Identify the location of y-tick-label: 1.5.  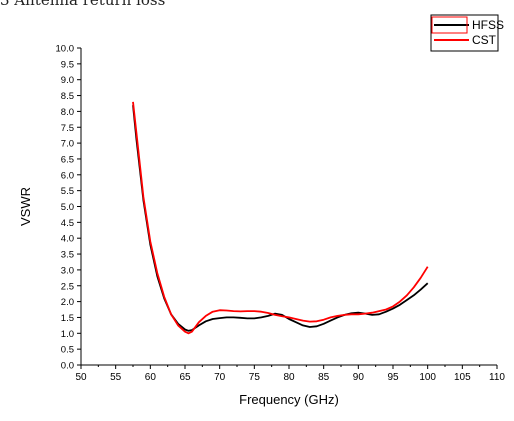
(67, 318).